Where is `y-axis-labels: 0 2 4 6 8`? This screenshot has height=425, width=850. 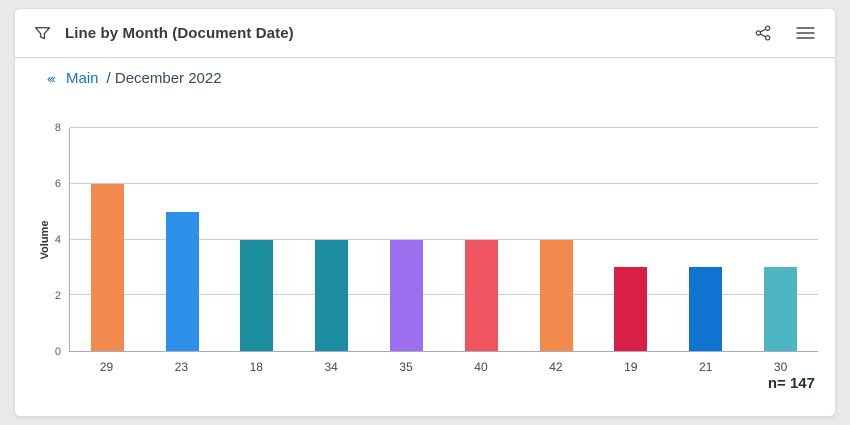
y-axis-labels: 0 2 4 6 8 is located at coordinates (46, 240).